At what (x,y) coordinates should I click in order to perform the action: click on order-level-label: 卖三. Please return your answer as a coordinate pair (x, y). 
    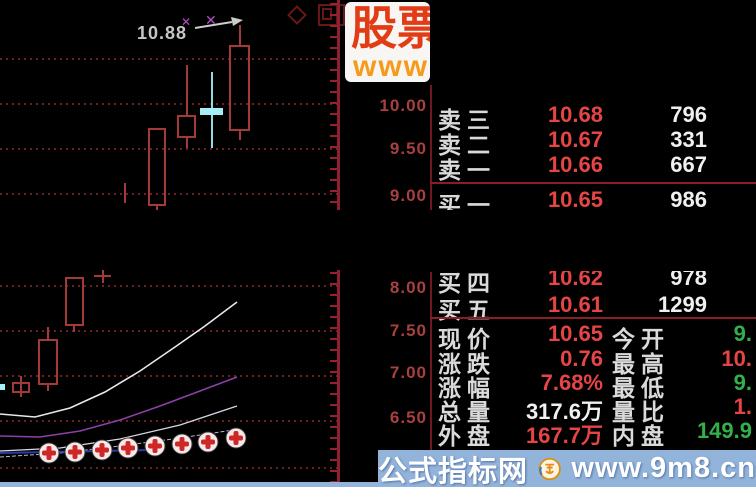
    Looking at the image, I should click on (467, 120).